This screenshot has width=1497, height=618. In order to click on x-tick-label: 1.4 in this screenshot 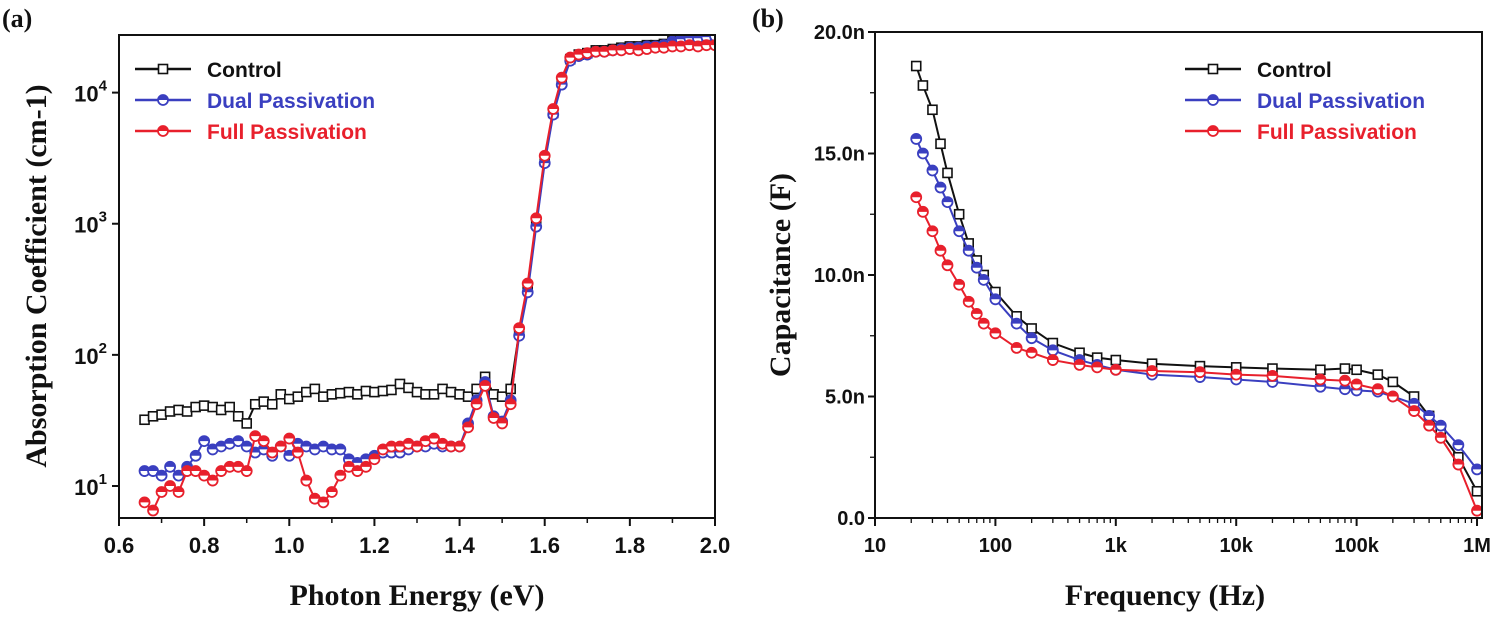, I will do `click(459, 545)`.